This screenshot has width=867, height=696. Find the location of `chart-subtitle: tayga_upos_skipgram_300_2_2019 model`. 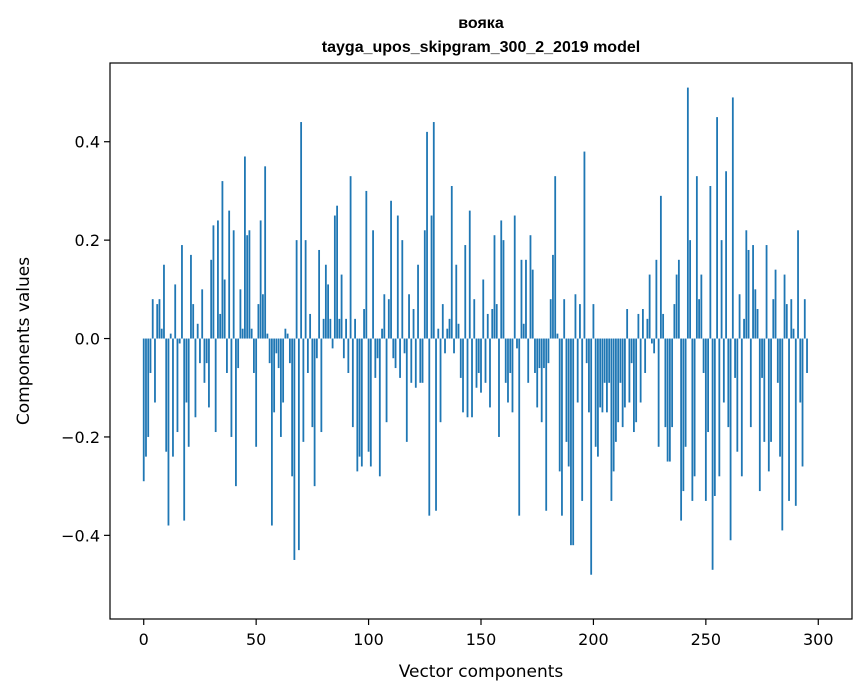

chart-subtitle: tayga_upos_skipgram_300_2_2019 model is located at coordinates (481, 47).